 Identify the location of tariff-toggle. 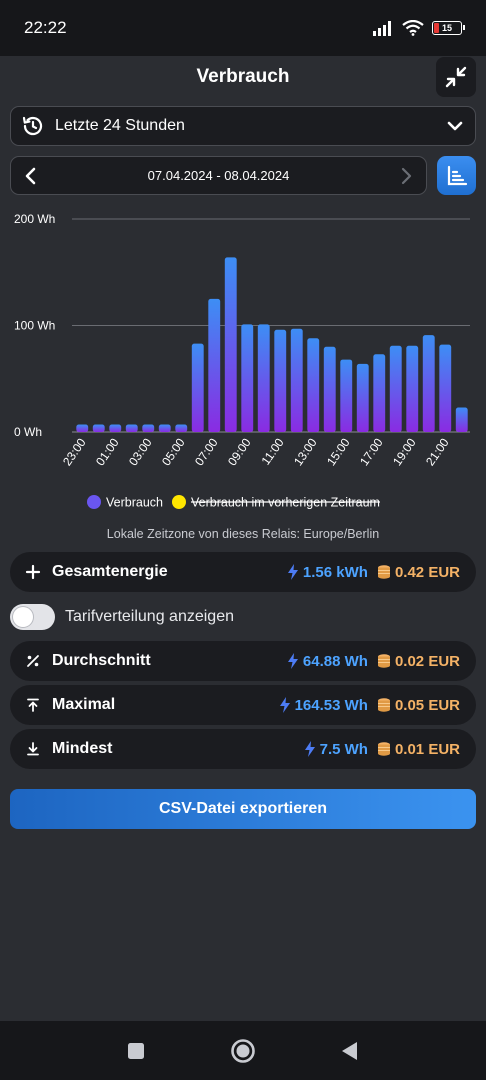
(32, 617).